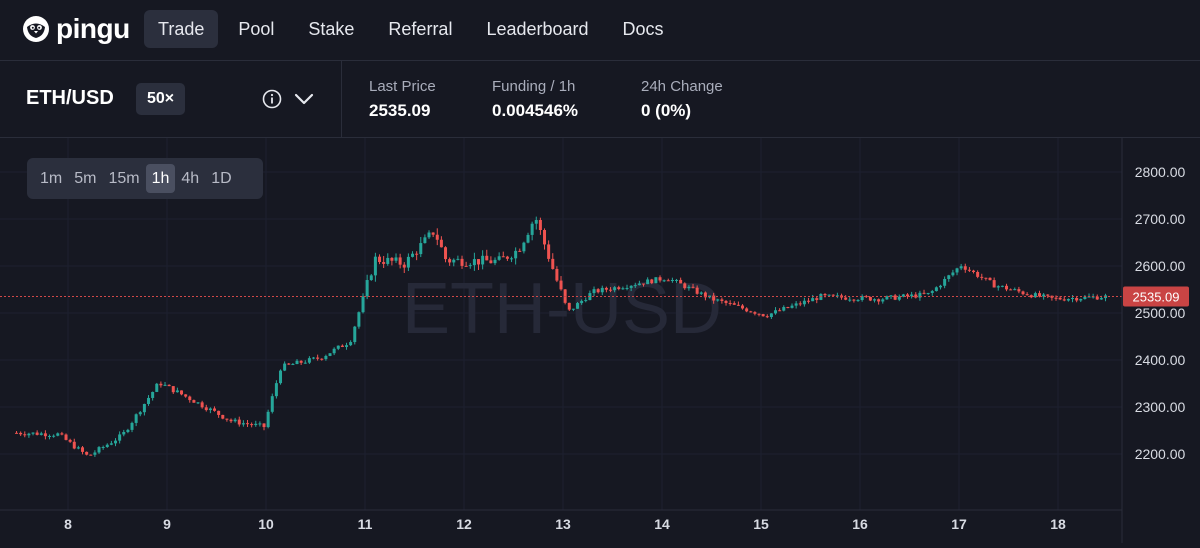 The width and height of the screenshot is (1200, 548). Describe the element at coordinates (682, 86) in the screenshot. I see `stat-label: 24h Change` at that location.